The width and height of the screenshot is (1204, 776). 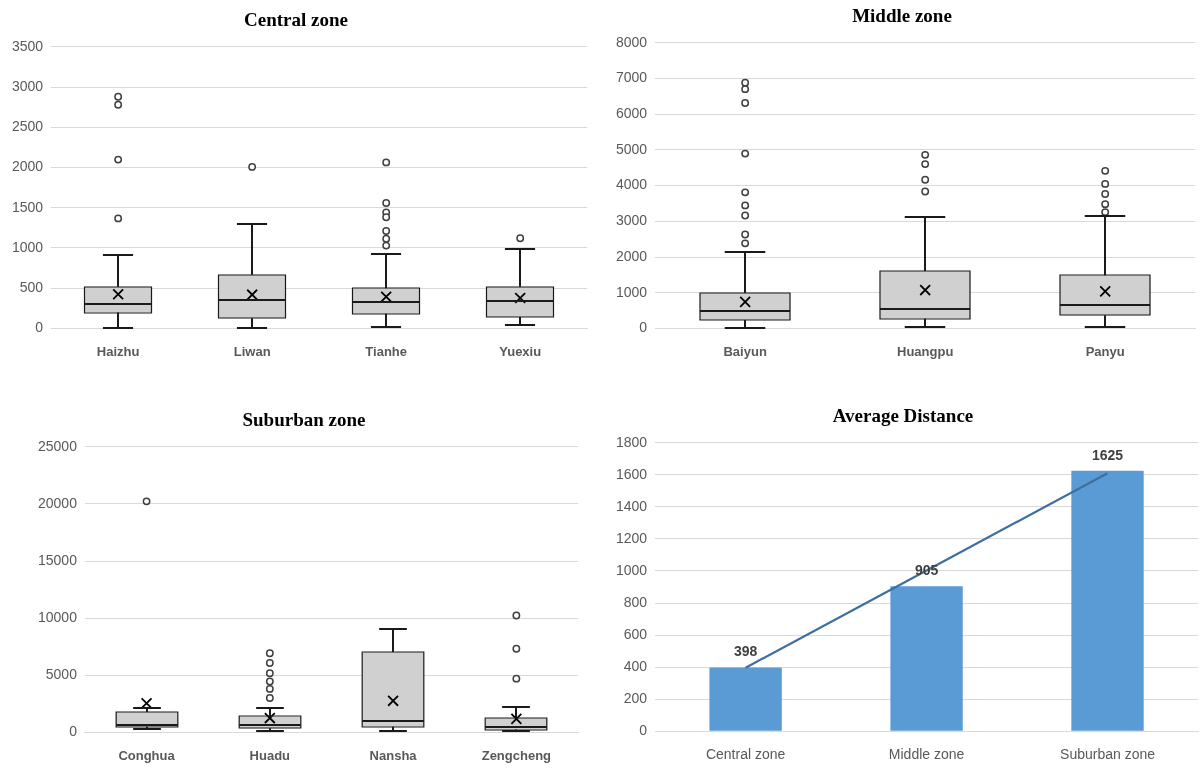 I want to click on chart-title: Suburban zone, so click(x=304, y=420).